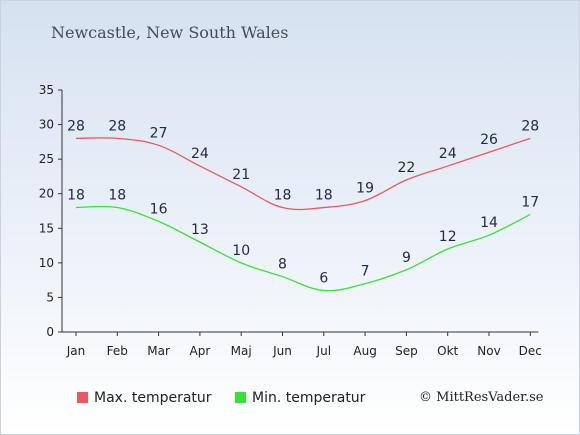 This screenshot has height=435, width=580. Describe the element at coordinates (282, 351) in the screenshot. I see `x-tick-label: Jun` at that location.